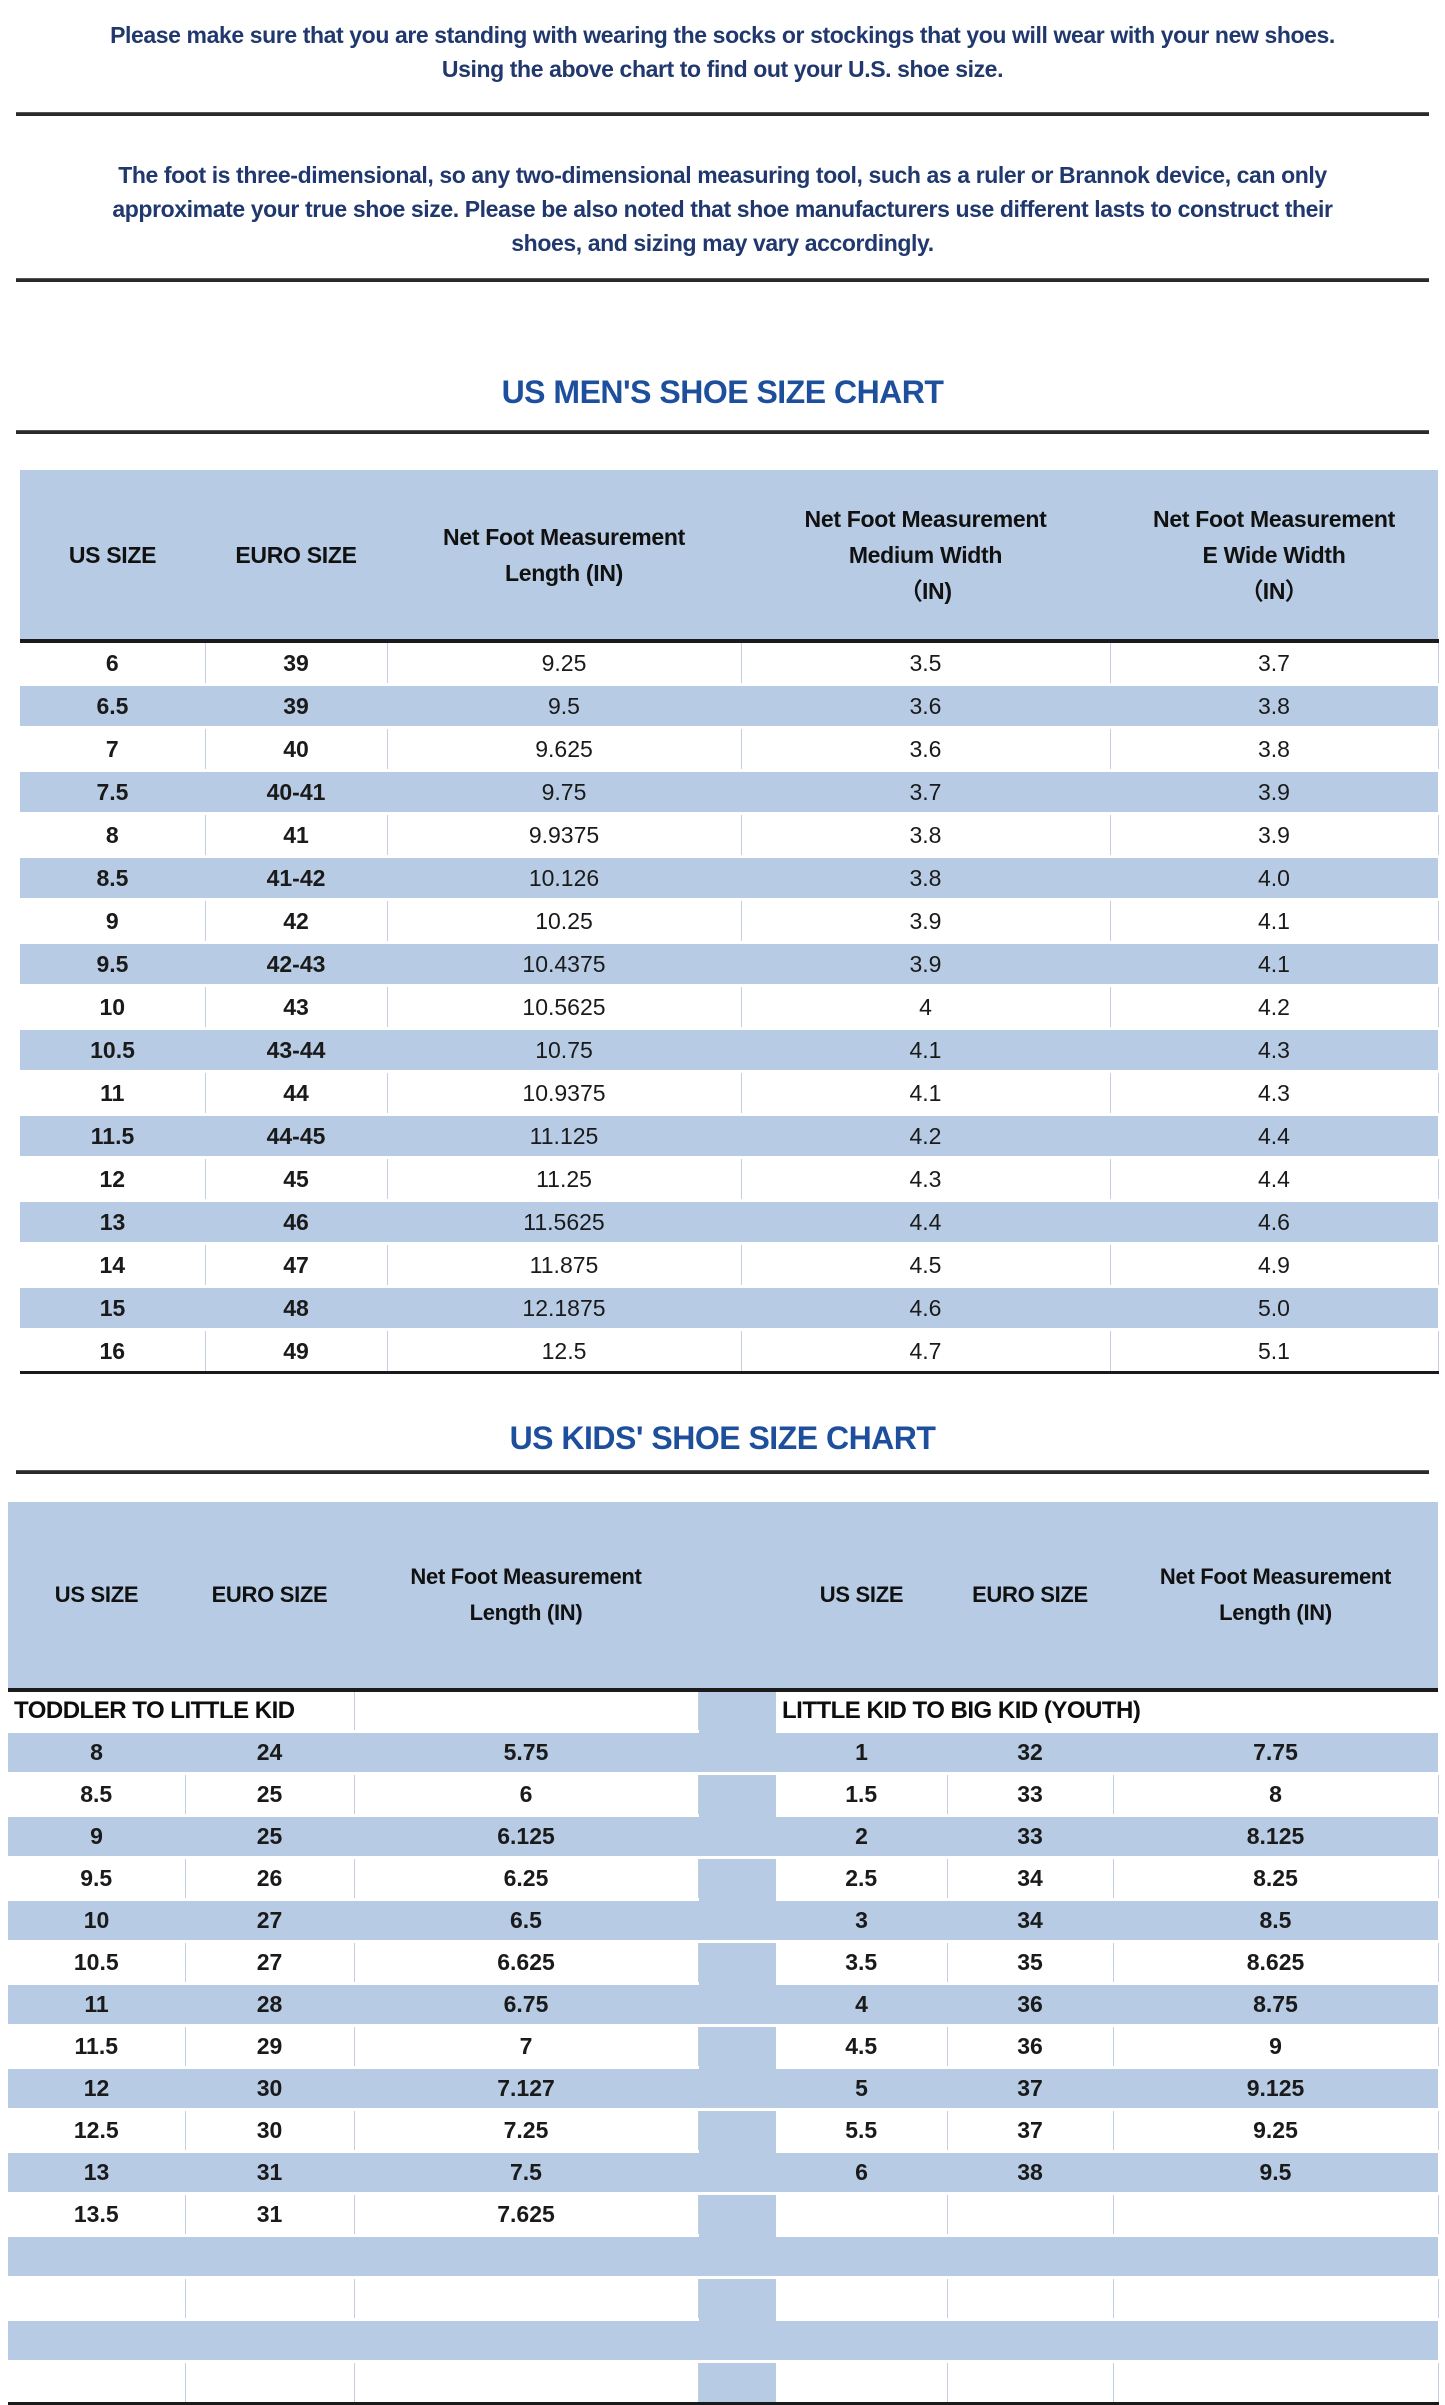 The height and width of the screenshot is (2405, 1445). I want to click on kids-left-header-euro-size: EURO SIZE, so click(269, 1597).